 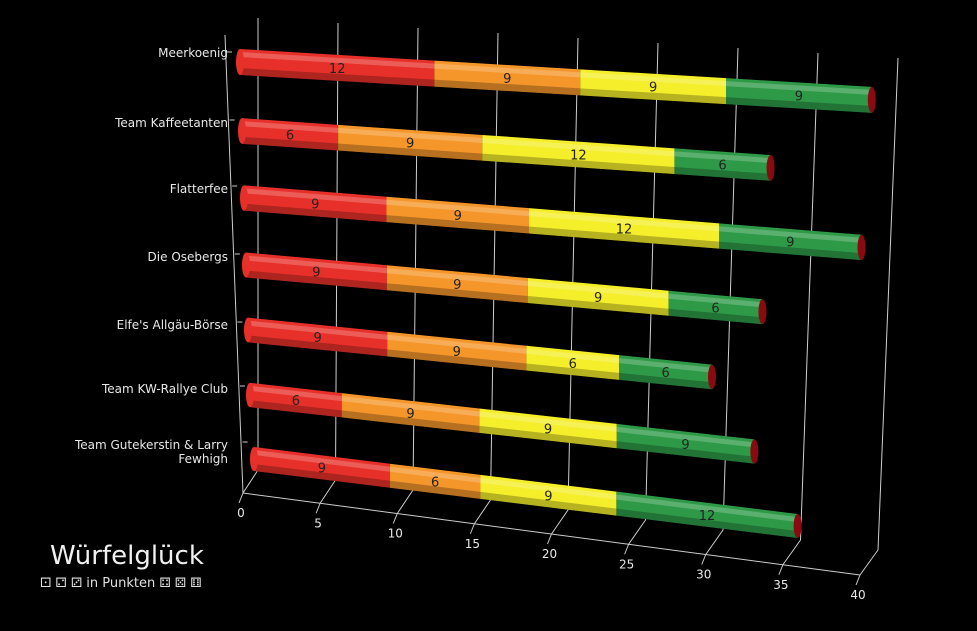 What do you see at coordinates (151, 452) in the screenshot?
I see `y-tick-label: Team Gutekerstin & Larry Fewhigh` at bounding box center [151, 452].